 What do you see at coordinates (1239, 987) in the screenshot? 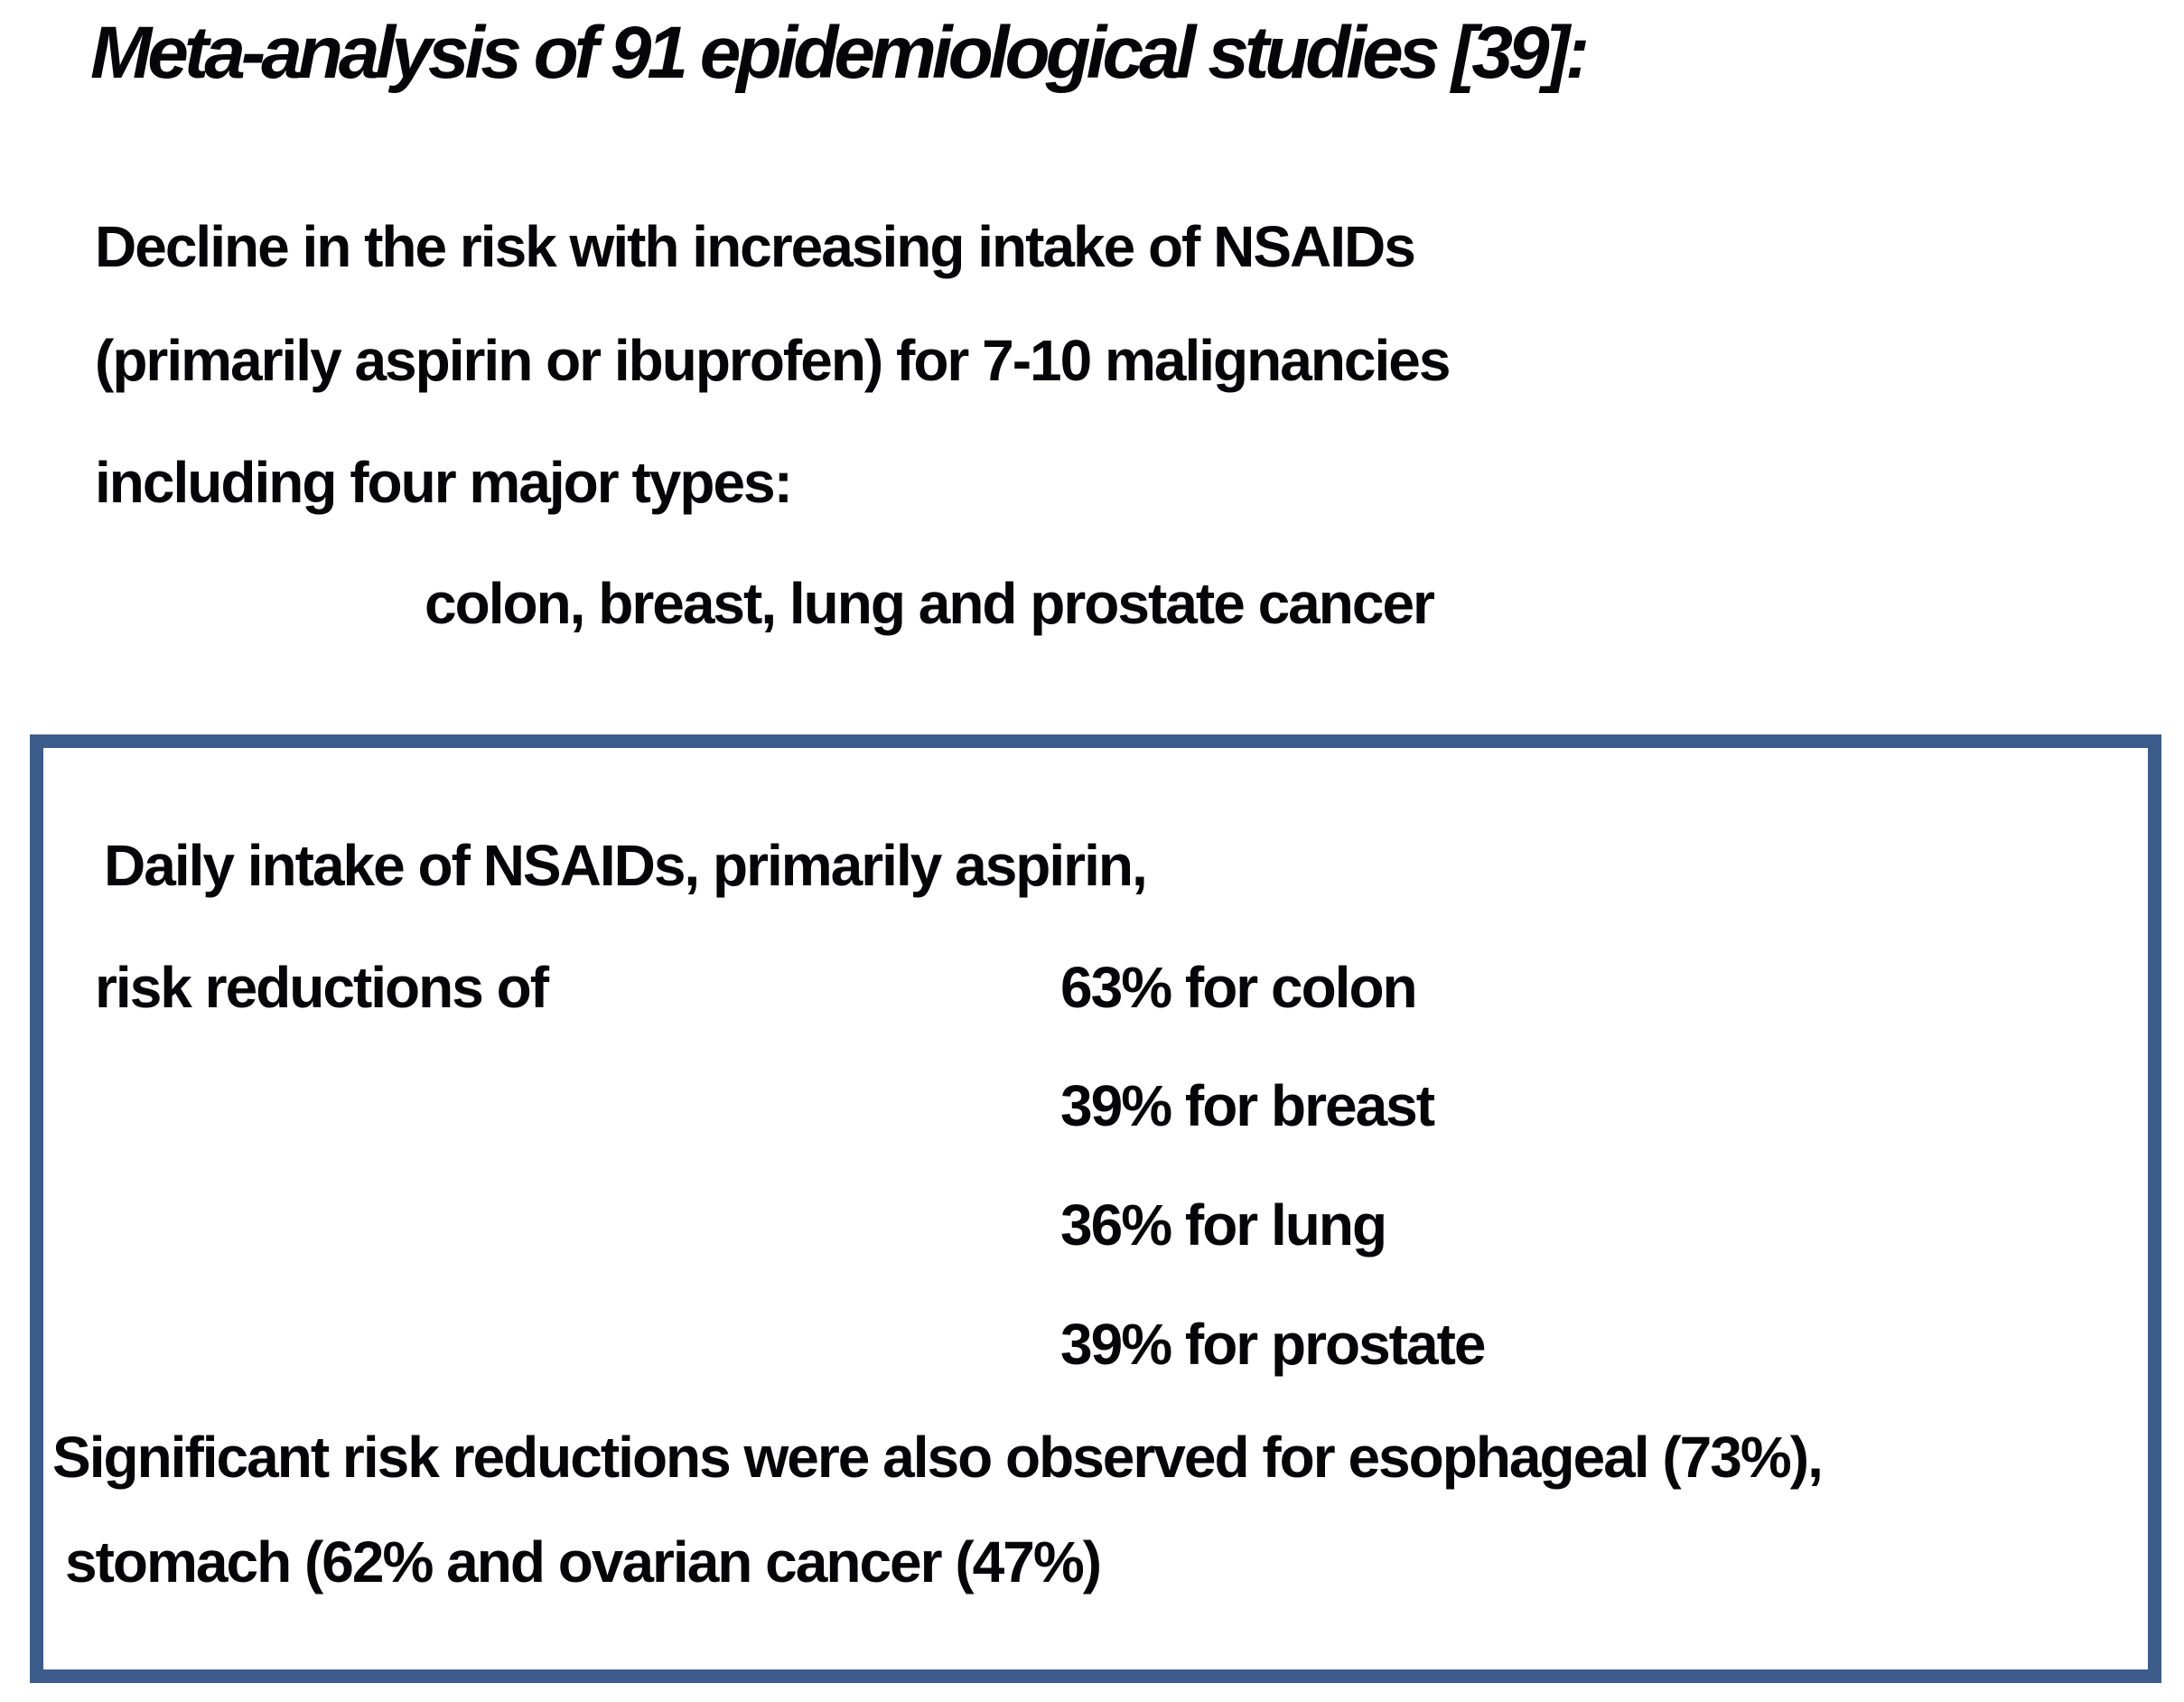
I see `risk-reduction-colon: 63% for colon` at bounding box center [1239, 987].